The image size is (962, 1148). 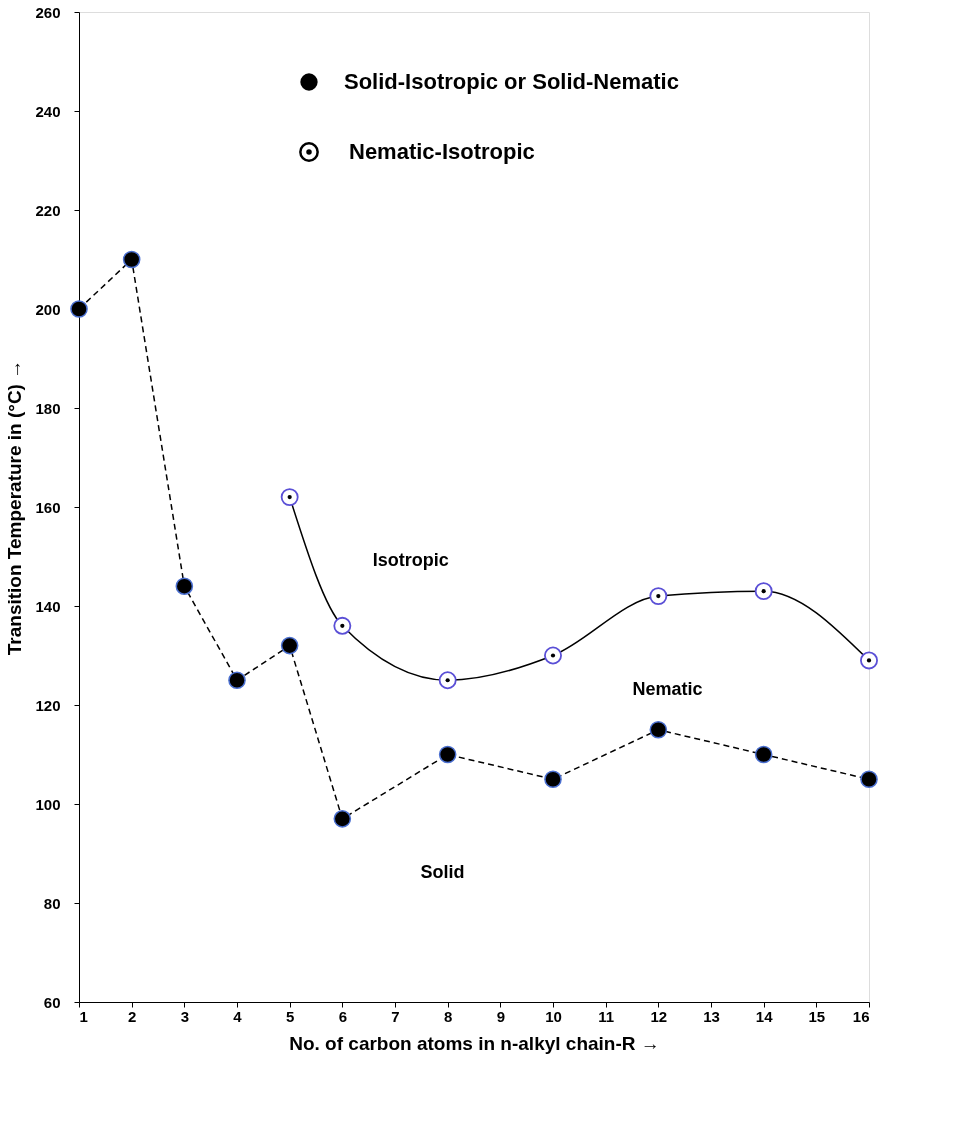 I want to click on x-tick-label: 14, so click(x=764, y=1016).